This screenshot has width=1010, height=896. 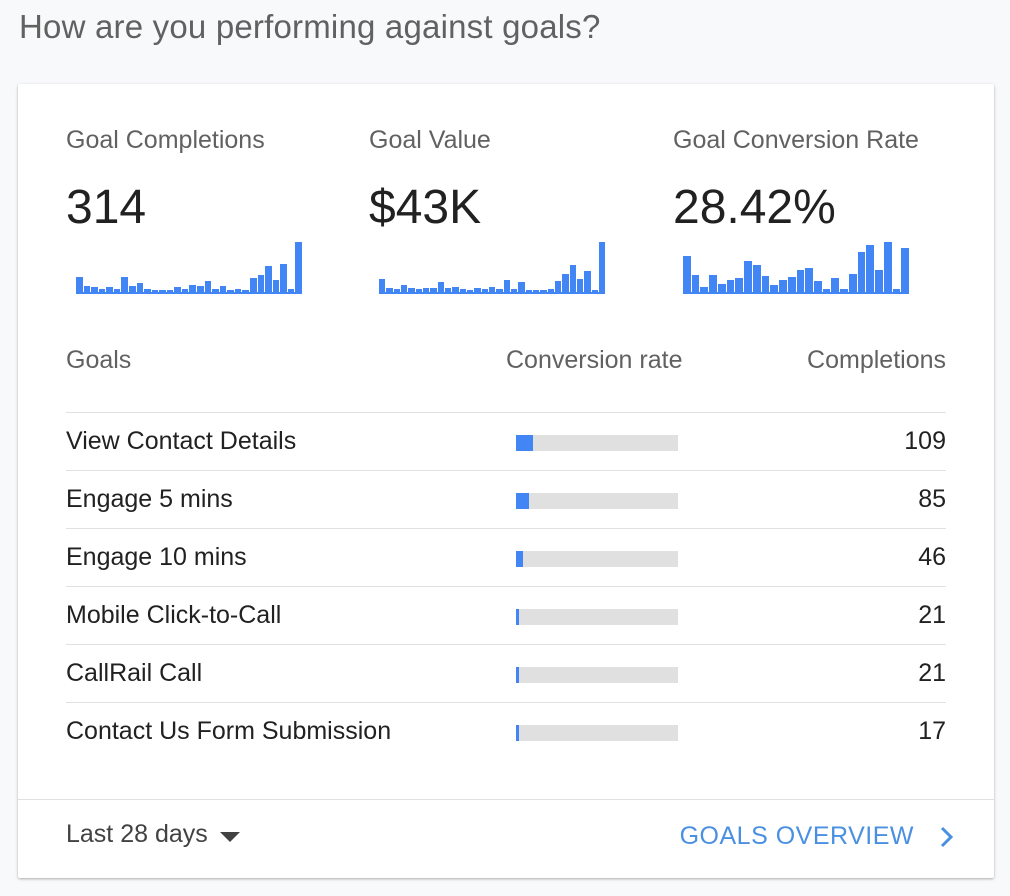 I want to click on date-range-dropdown: Last 28 days, so click(x=153, y=834).